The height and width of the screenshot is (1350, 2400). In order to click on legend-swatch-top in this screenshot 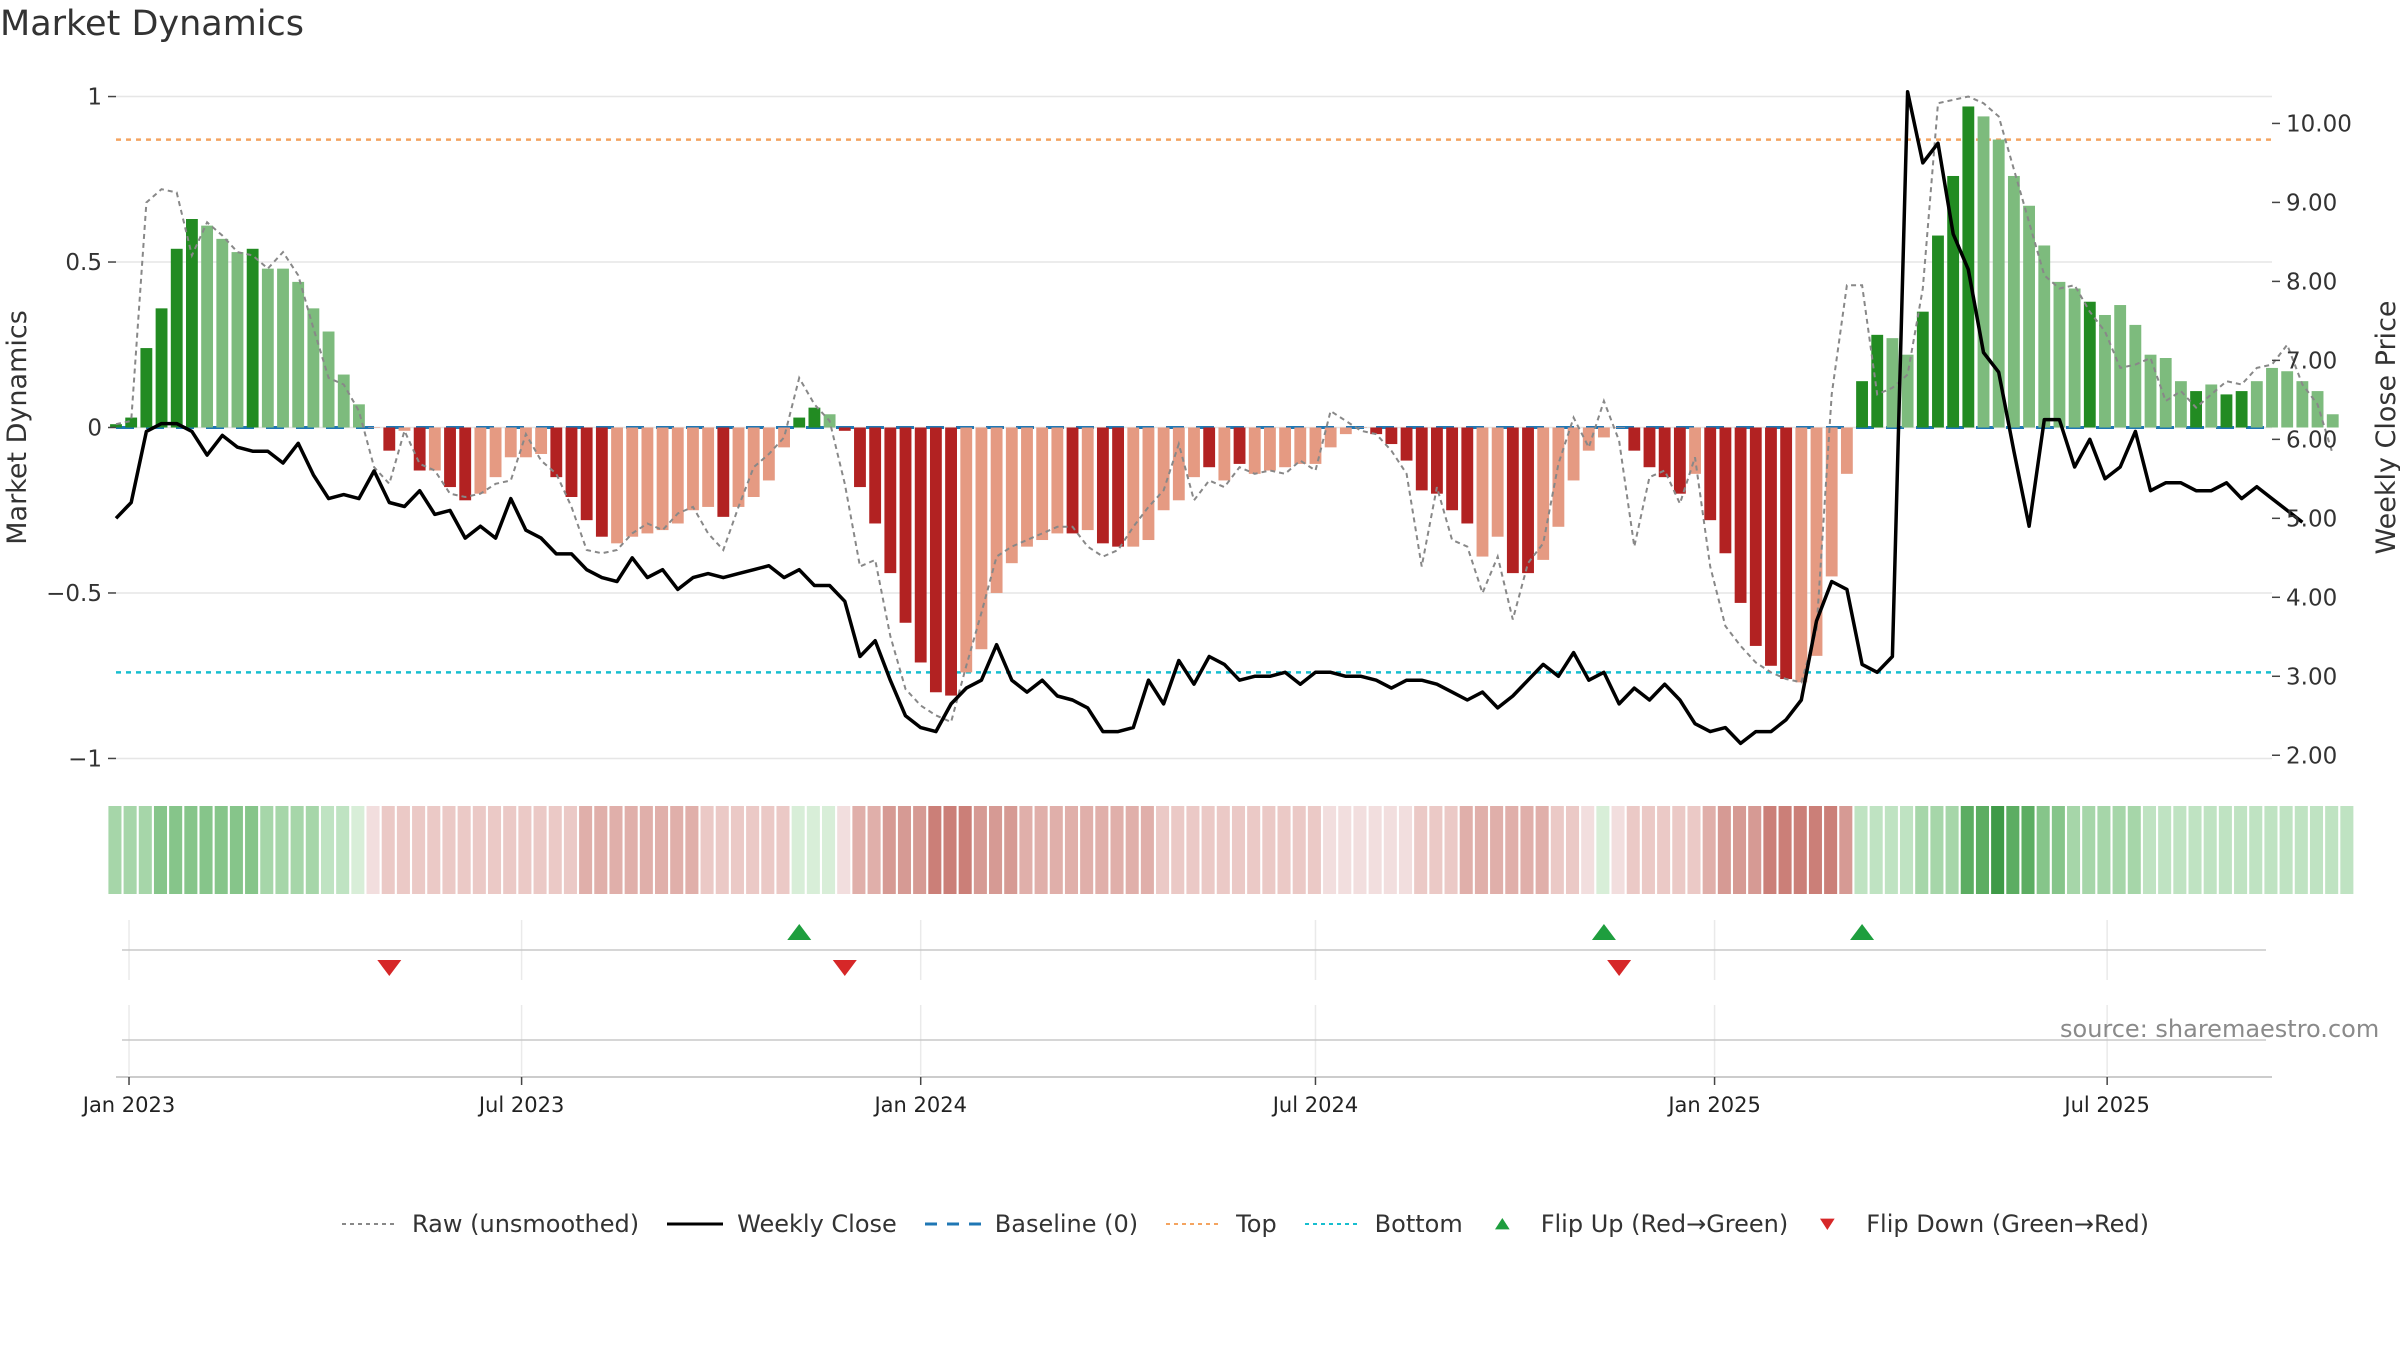, I will do `click(1194, 1224)`.